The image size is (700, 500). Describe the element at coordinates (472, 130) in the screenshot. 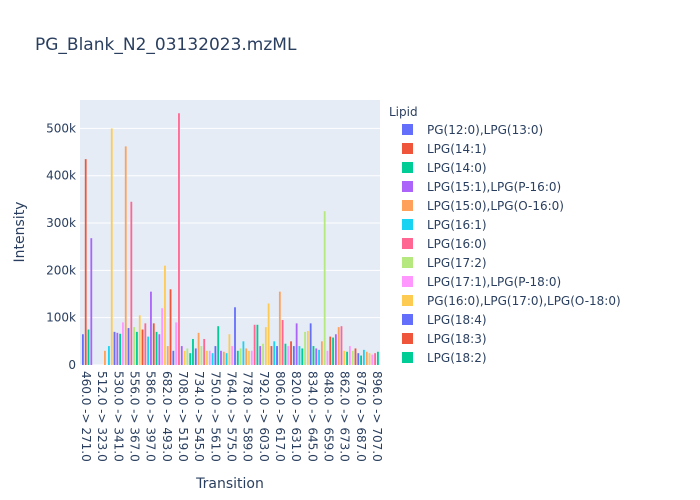

I see `legend-item: PG(12:0),LPG(13:0)` at that location.